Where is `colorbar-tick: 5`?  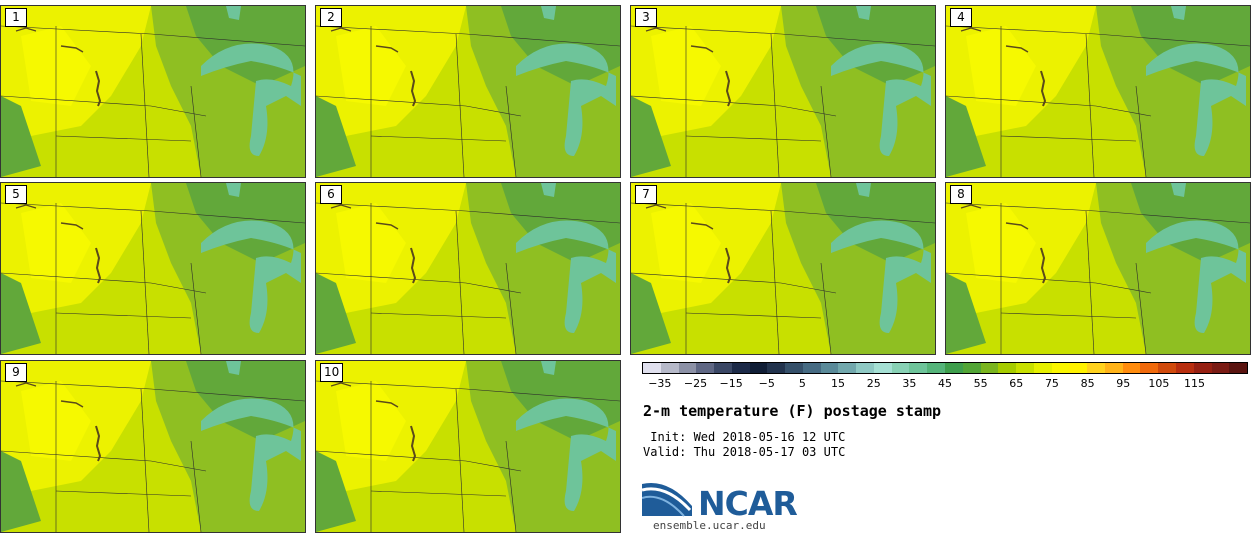
colorbar-tick: 5 is located at coordinates (802, 383).